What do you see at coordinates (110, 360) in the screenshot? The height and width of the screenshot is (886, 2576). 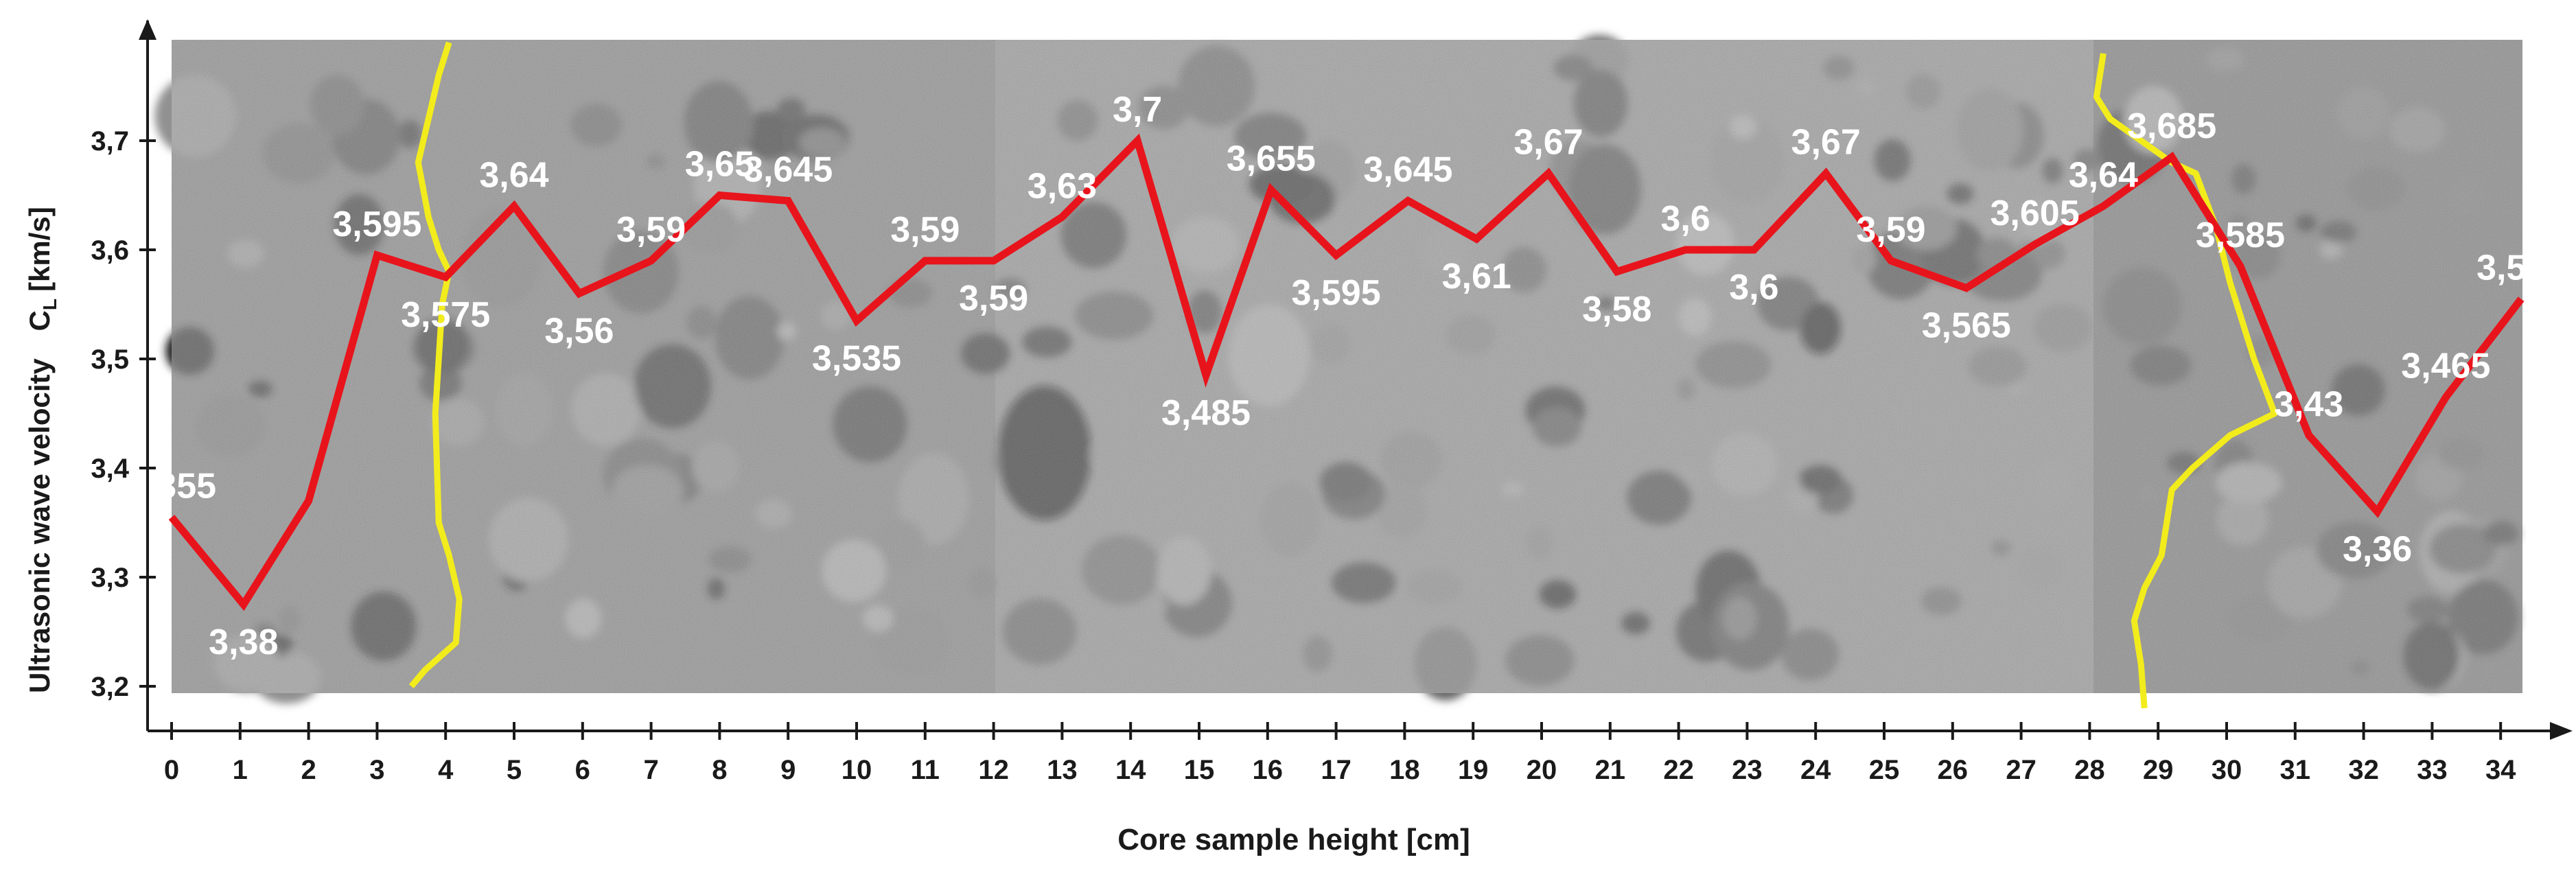 I see `y-tick-label: 3,5` at bounding box center [110, 360].